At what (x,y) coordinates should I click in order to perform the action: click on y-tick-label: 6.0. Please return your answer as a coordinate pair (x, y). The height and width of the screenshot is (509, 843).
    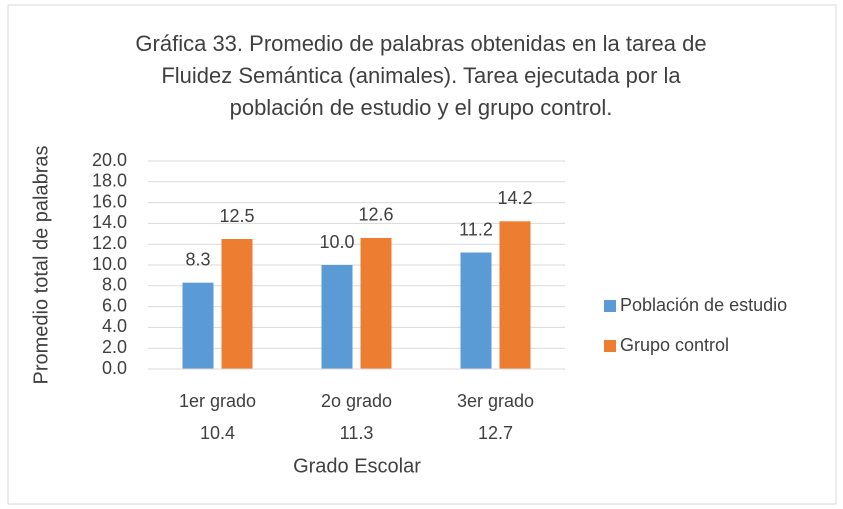
    Looking at the image, I should click on (114, 305).